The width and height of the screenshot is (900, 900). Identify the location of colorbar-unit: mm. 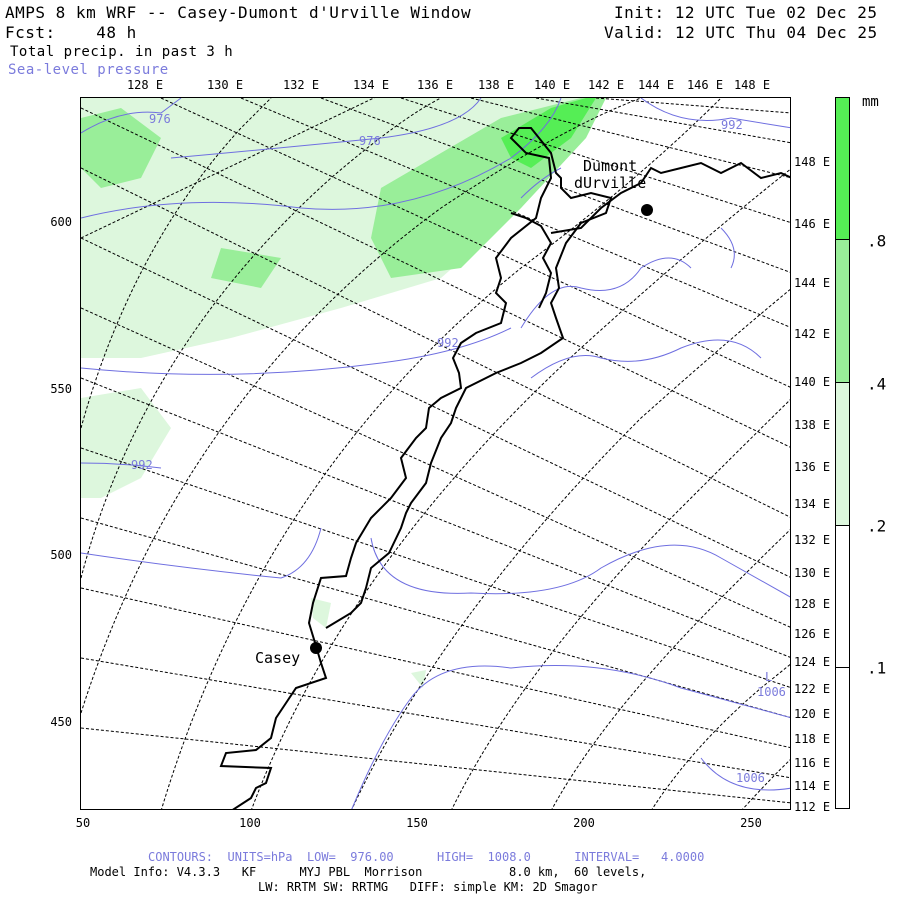
(870, 102).